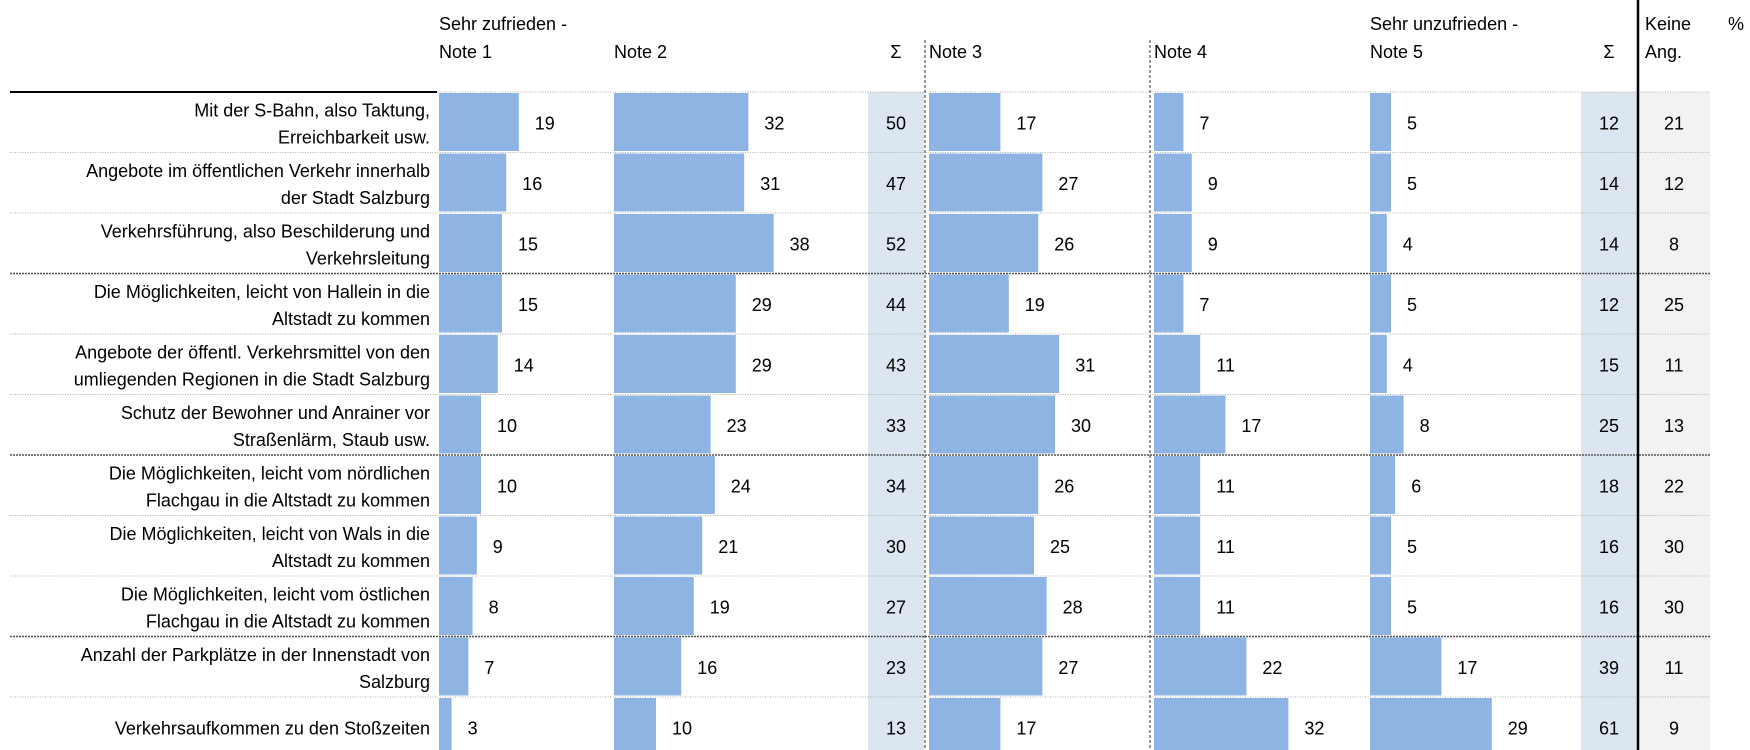 The width and height of the screenshot is (1750, 750). Describe the element at coordinates (1026, 728) in the screenshot. I see `value-label-note3: 17` at that location.